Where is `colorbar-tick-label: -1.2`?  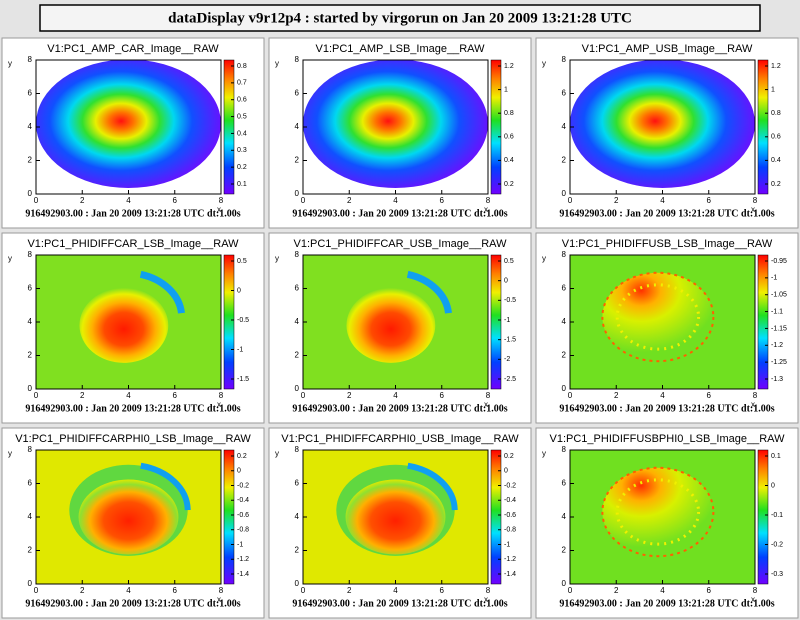 colorbar-tick-label: -1.2 is located at coordinates (777, 345).